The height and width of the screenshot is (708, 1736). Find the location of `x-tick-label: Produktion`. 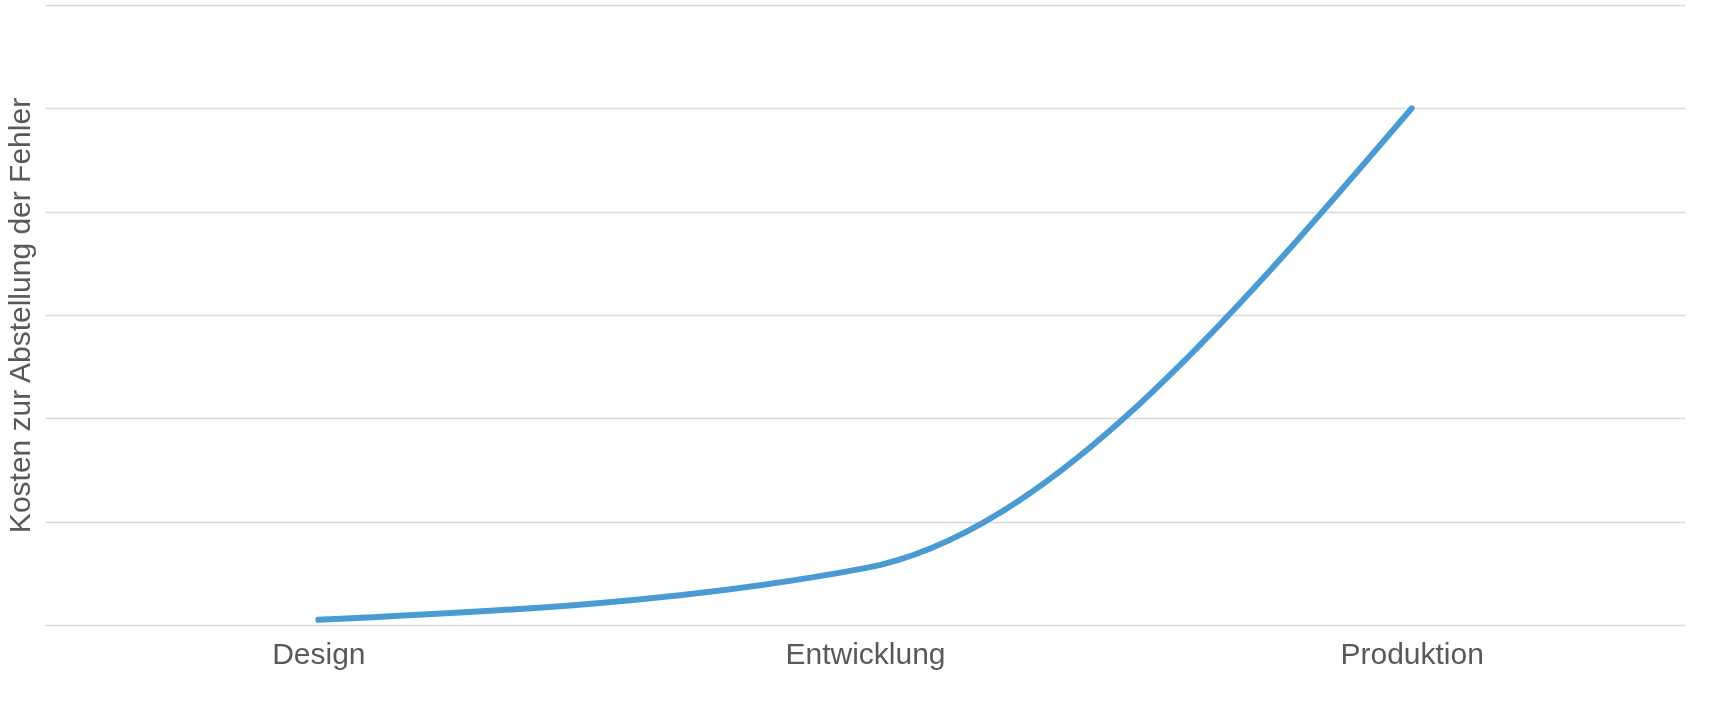

x-tick-label: Produktion is located at coordinates (1412, 653).